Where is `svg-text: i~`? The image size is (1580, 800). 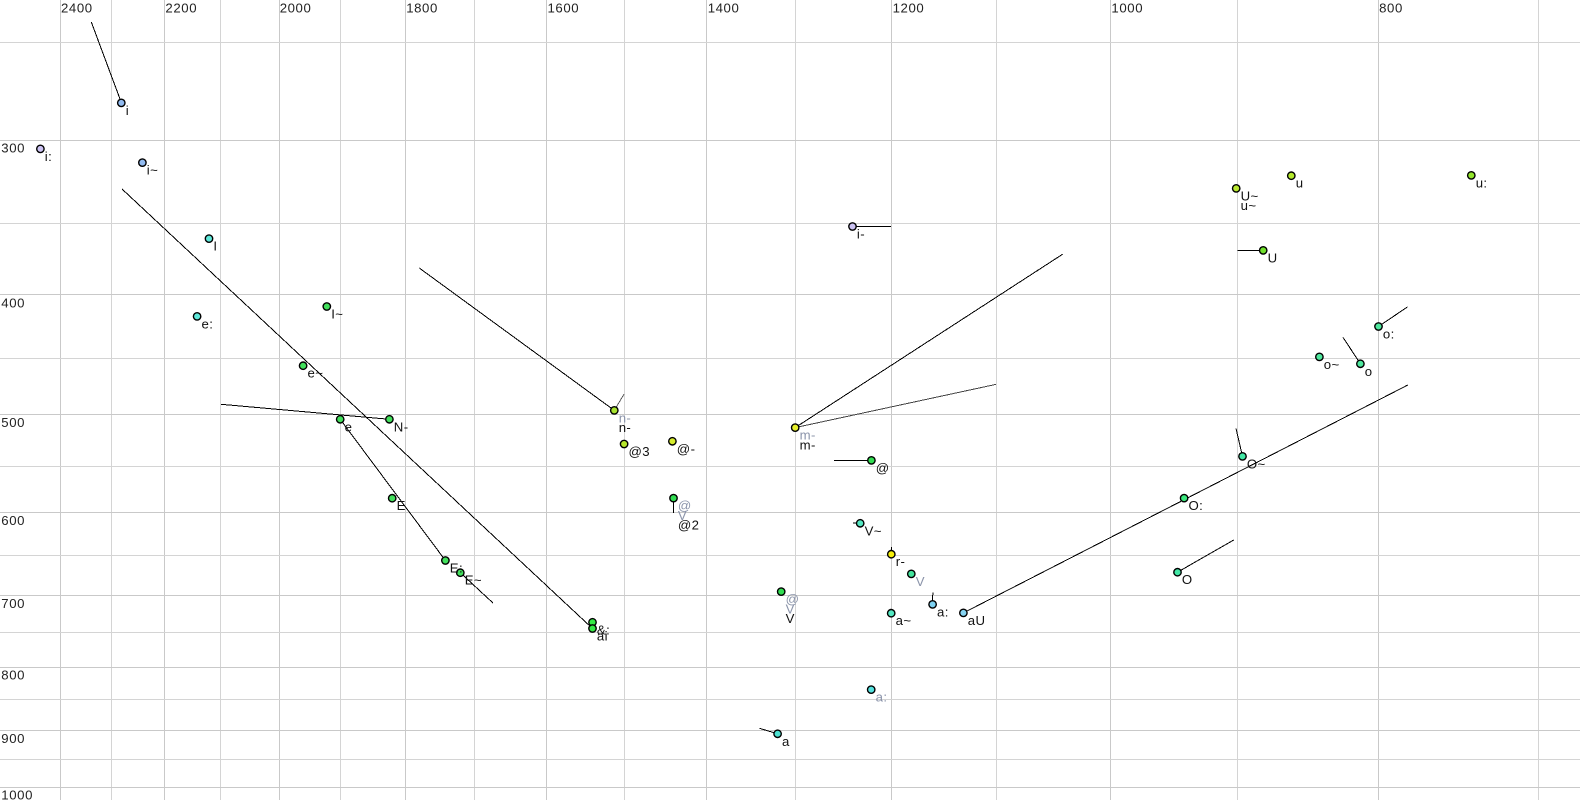 svg-text: i~ is located at coordinates (152, 170).